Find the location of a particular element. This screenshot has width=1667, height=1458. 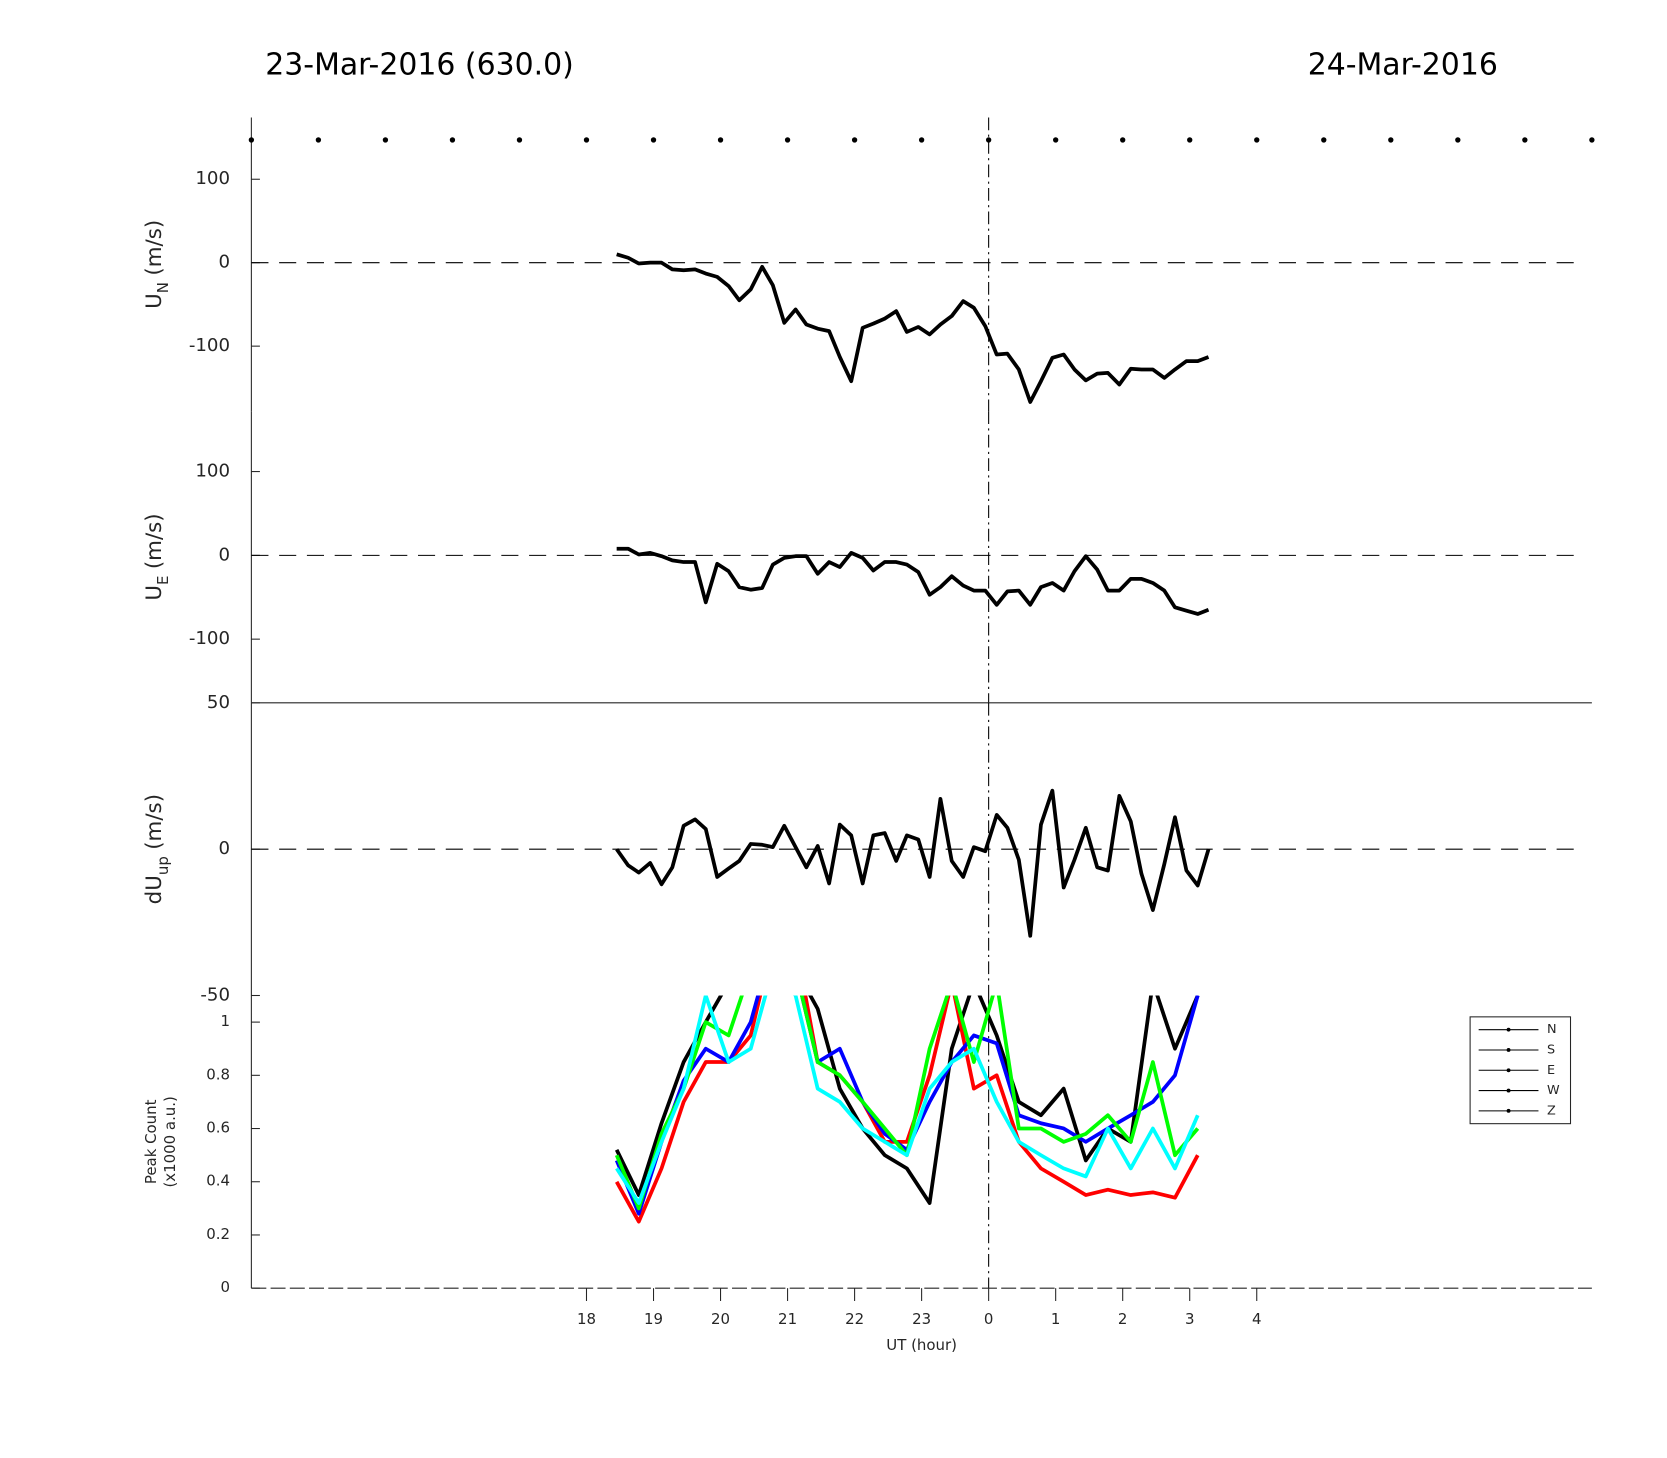

x-tick-label: 18 is located at coordinates (586, 1319).